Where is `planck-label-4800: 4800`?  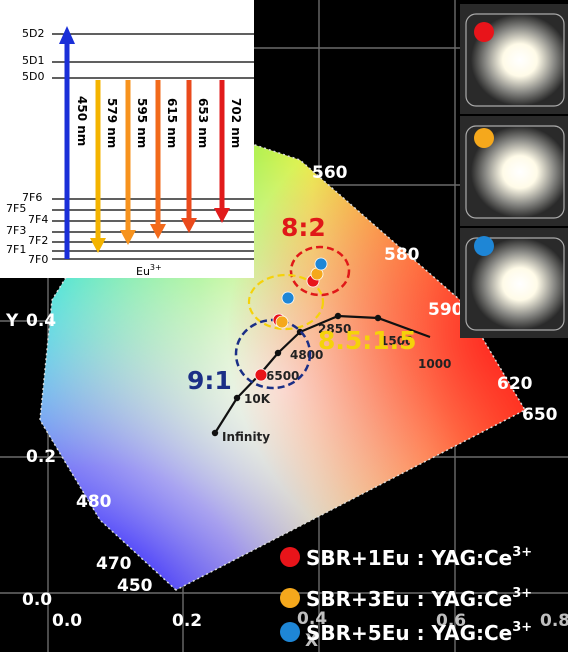
planck-label-4800: 4800 is located at coordinates (306, 355).